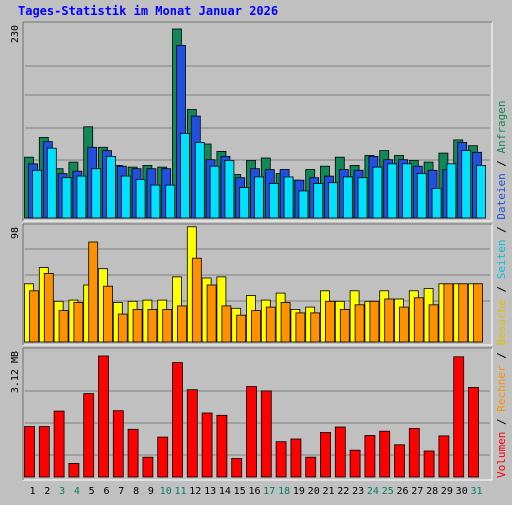 This screenshot has width=512, height=505. I want to click on side-legend-rechner: Rechner, so click(501, 388).